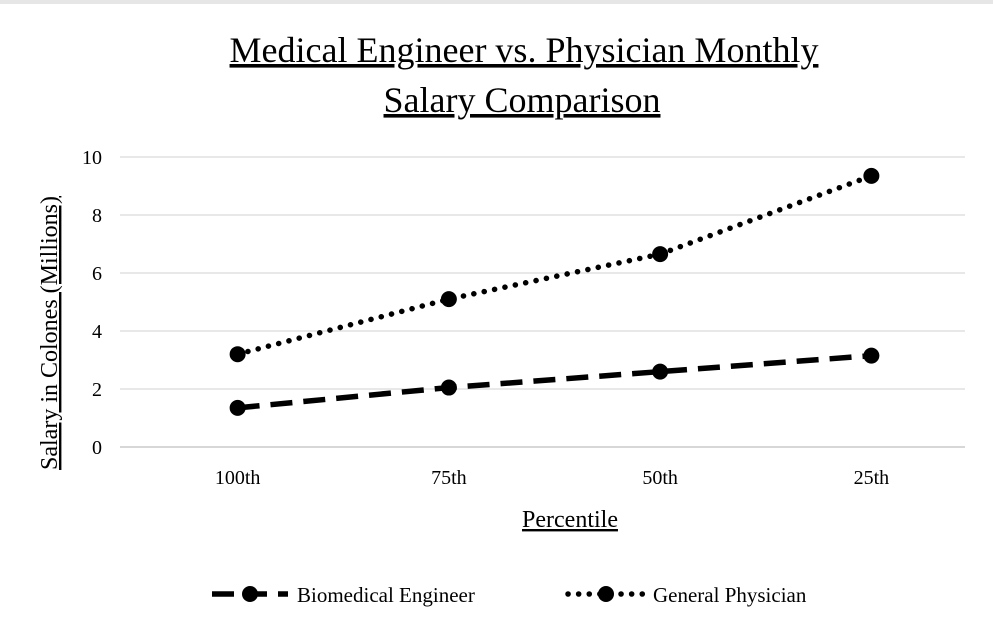  I want to click on x-tick-label: 75th, so click(449, 478).